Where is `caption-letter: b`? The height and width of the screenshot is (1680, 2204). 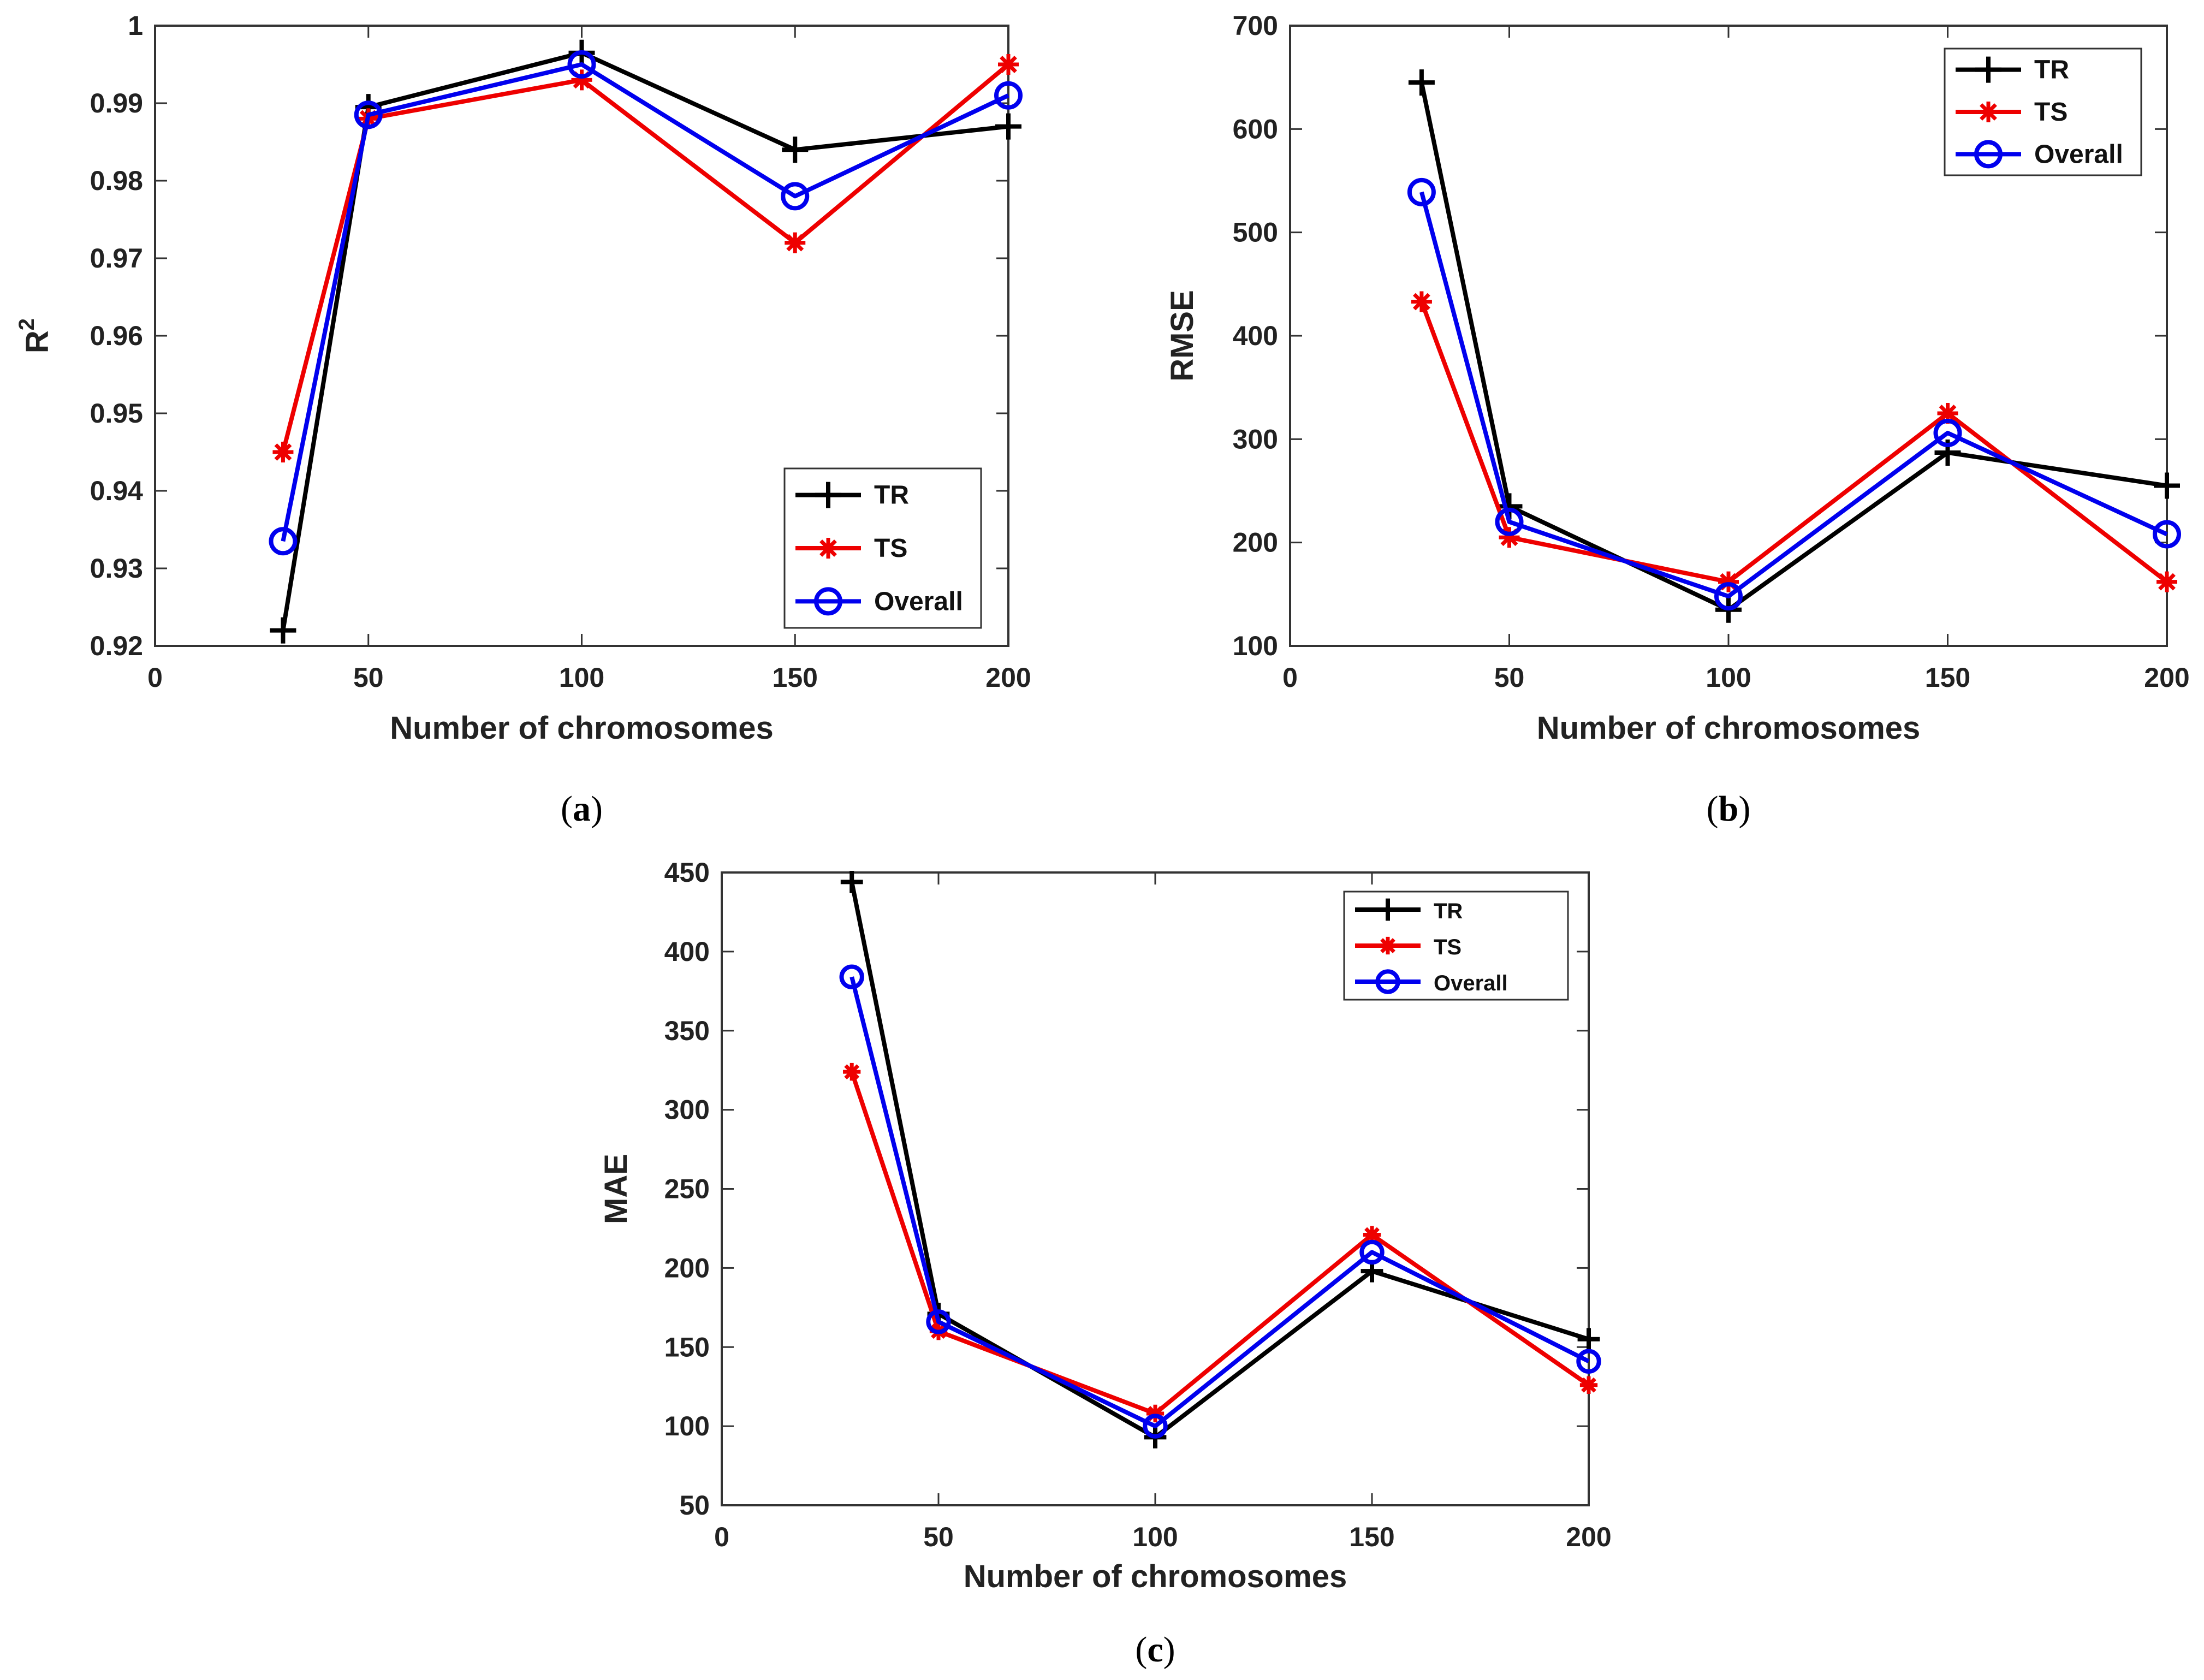 caption-letter: b is located at coordinates (1729, 809).